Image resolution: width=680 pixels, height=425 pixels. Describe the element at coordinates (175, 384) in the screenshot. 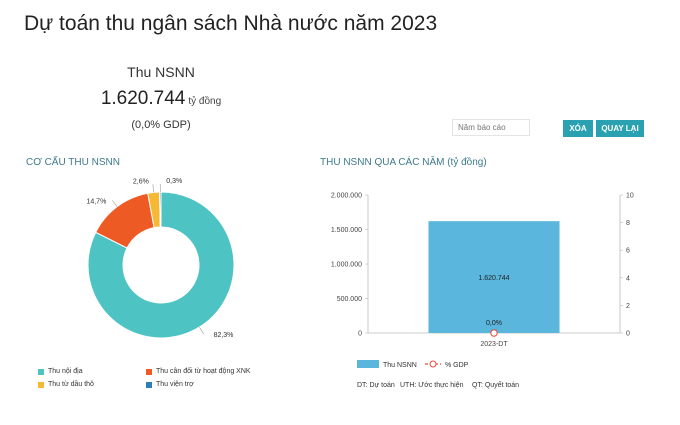

I see `legend-label: Thu viện trợ` at that location.